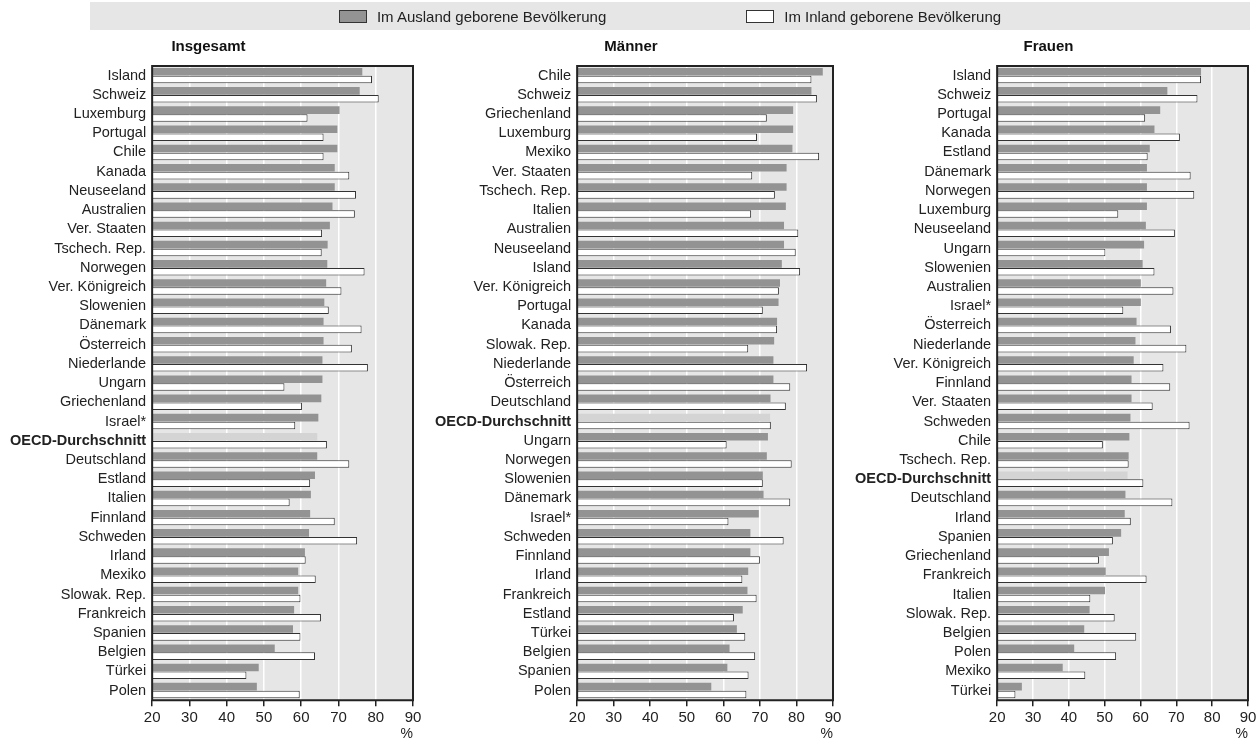  I want to click on legend-label: Im Ausland geborene Bevölkerung, so click(491, 16).